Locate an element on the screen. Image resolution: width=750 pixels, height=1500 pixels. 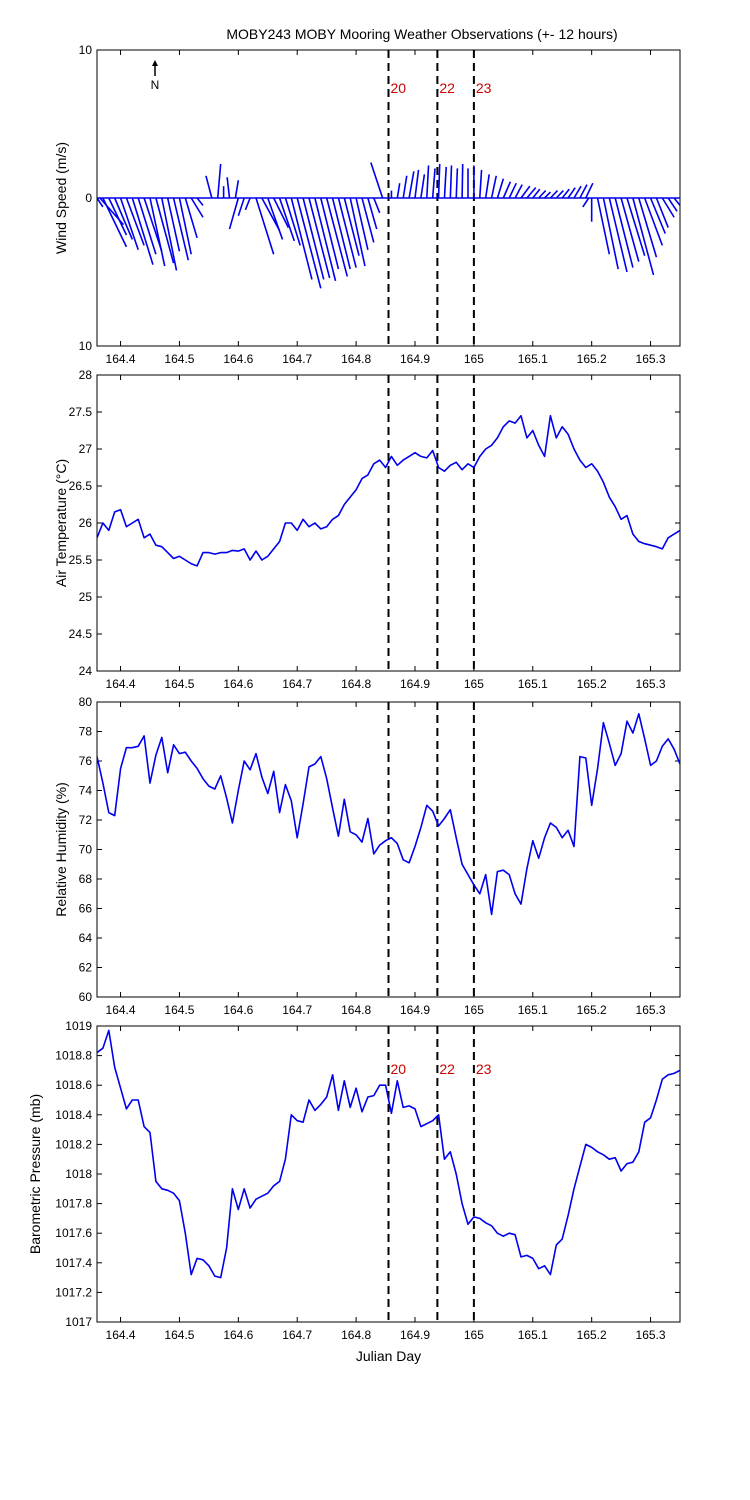
north-arrow-head-icon is located at coordinates (155, 63).